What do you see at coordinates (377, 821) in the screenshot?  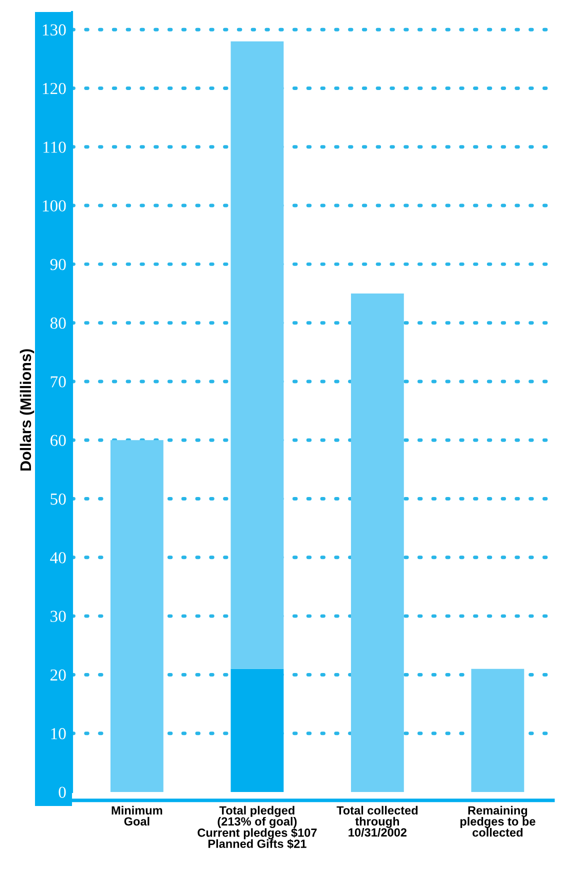 I see `x-tick-label: Total collected through 10/31/2002` at bounding box center [377, 821].